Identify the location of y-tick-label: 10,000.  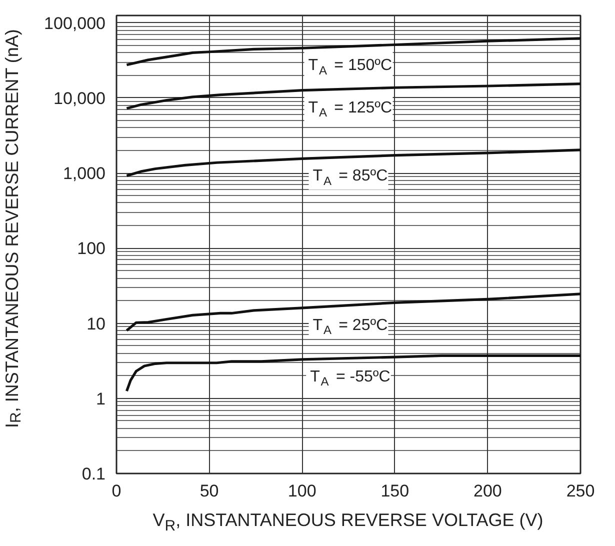
(80, 98).